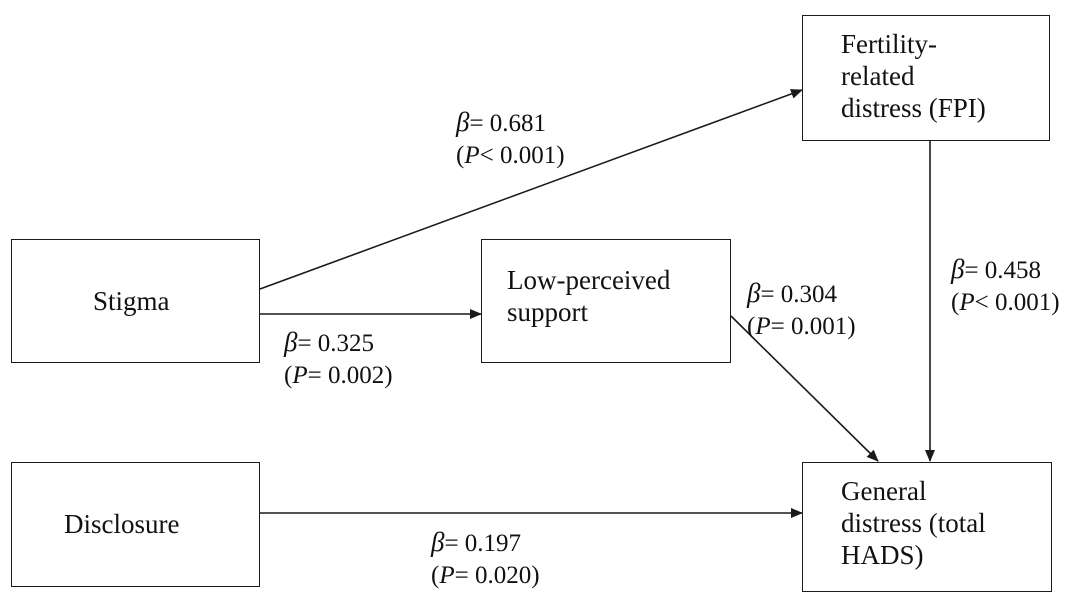  Describe the element at coordinates (913, 523) in the screenshot. I see `node-general-distress-label: General distress (total HADS)` at that location.